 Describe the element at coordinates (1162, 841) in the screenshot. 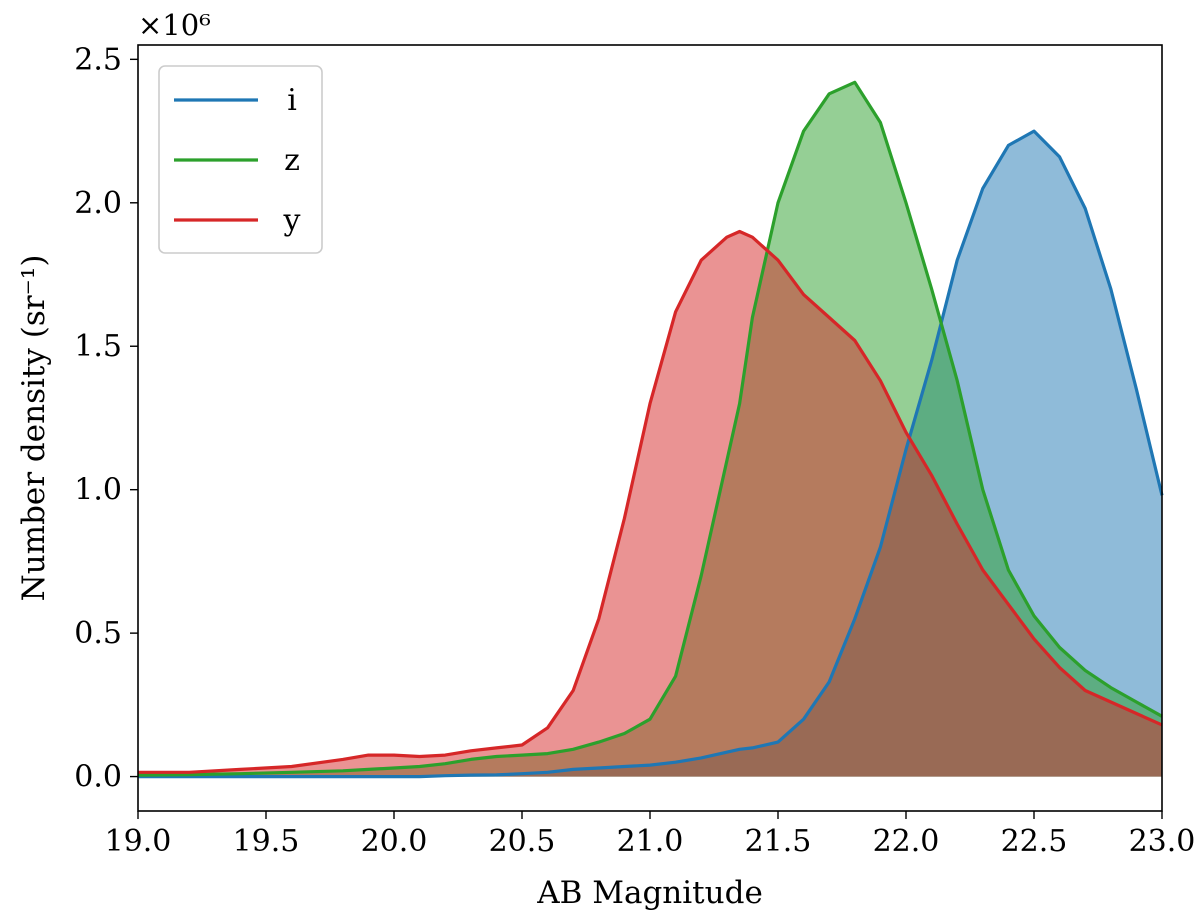

I see `x-tick-label: 23.0` at that location.